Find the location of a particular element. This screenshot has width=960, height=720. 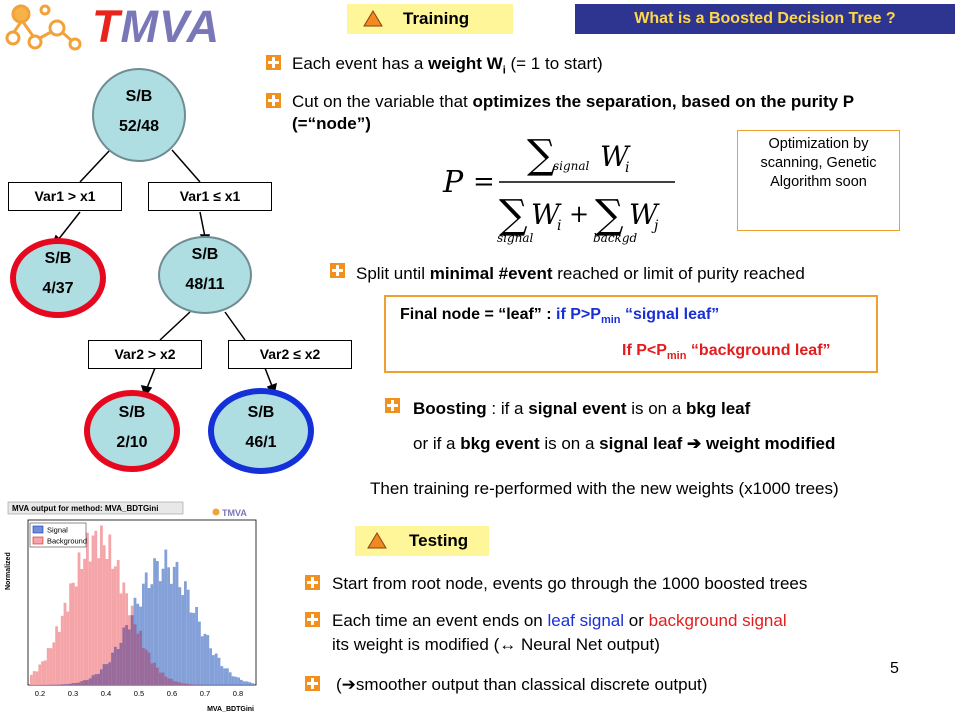

histogram-ylabel: Normalized is located at coordinates (8, 571).